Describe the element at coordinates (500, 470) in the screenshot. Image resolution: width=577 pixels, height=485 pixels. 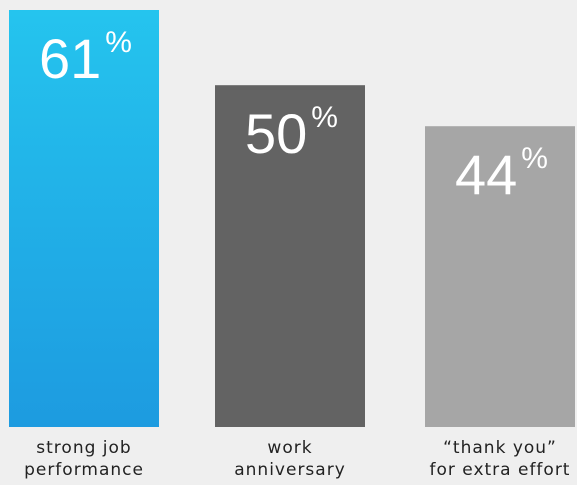
I see `category-label-3-line-2: for extra effort` at that location.